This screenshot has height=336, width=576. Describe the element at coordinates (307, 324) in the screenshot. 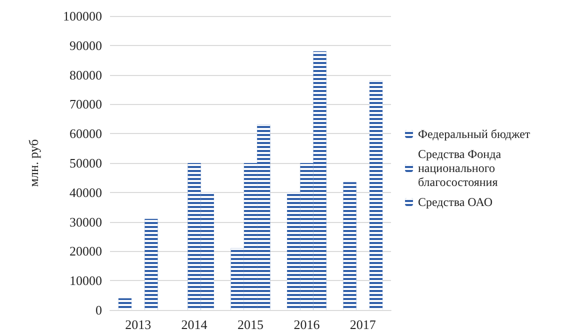

I see `x-tick-label: 2016` at that location.